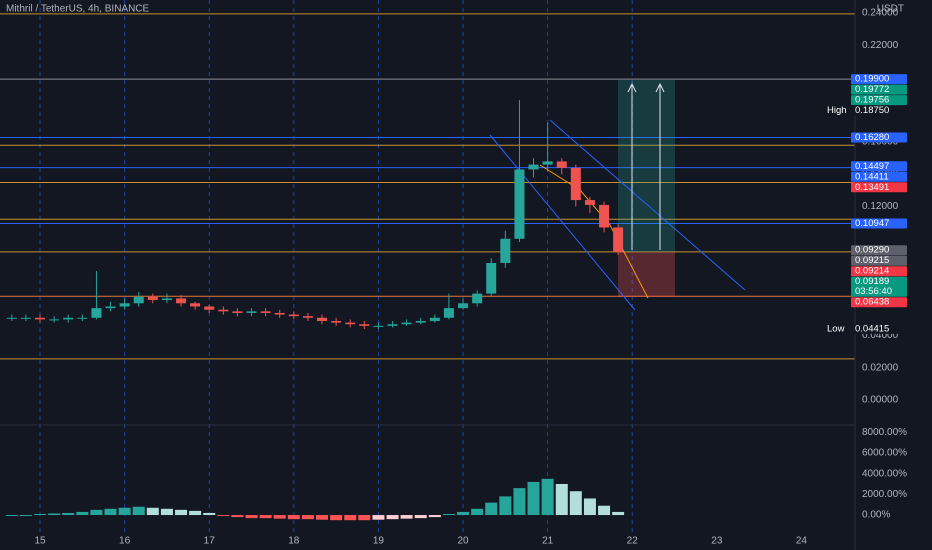 Image resolution: width=932 pixels, height=550 pixels. Describe the element at coordinates (876, 515) in the screenshot. I see `y2-tick-label: 0.00%` at that location.